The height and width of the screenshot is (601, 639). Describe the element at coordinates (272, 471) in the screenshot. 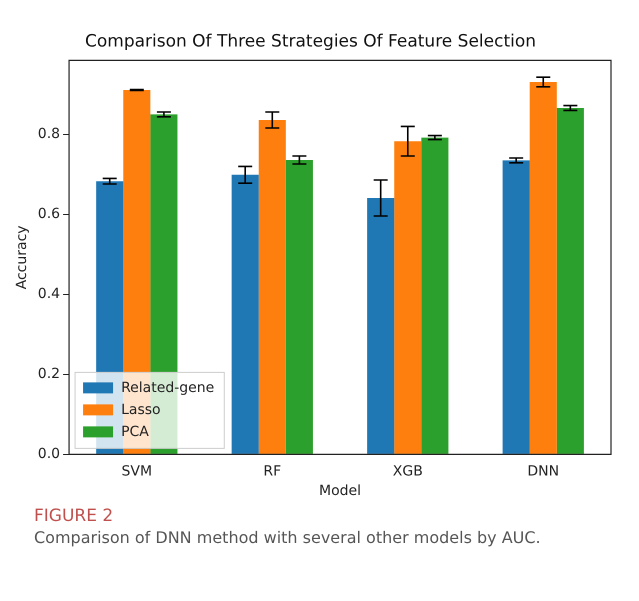

I see `x-tick-label: RF` at that location.